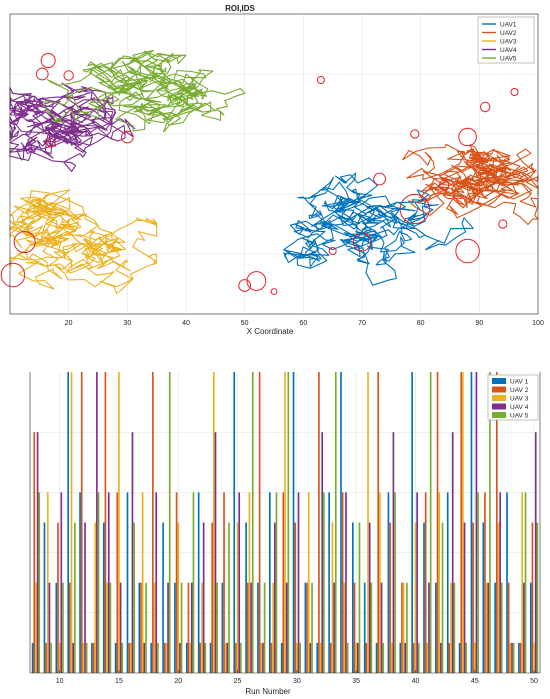 The height and width of the screenshot is (699, 550). What do you see at coordinates (119, 681) in the screenshot?
I see `bar-x-tick-label: 15` at bounding box center [119, 681].